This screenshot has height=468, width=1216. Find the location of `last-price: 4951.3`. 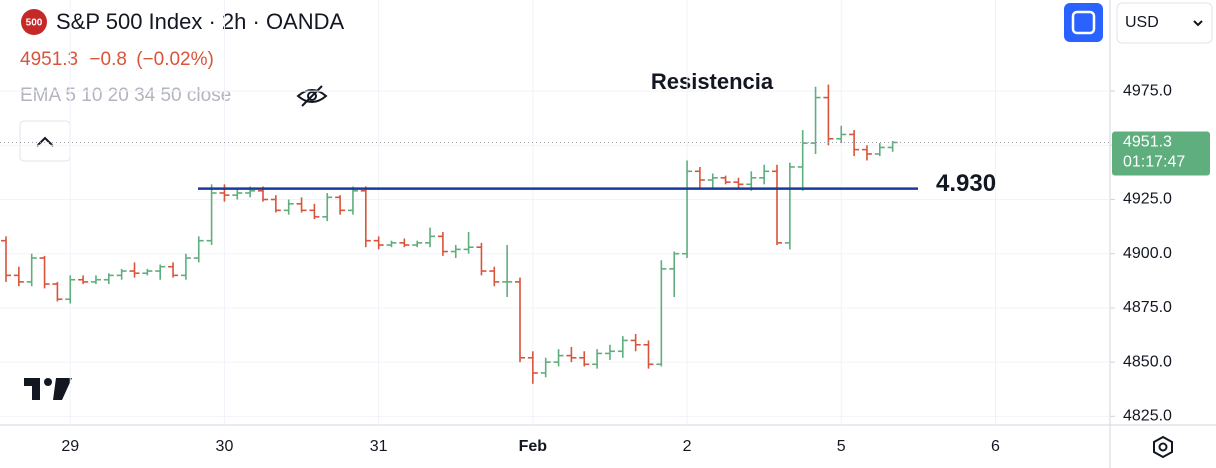

last-price: 4951.3 is located at coordinates (49, 59).